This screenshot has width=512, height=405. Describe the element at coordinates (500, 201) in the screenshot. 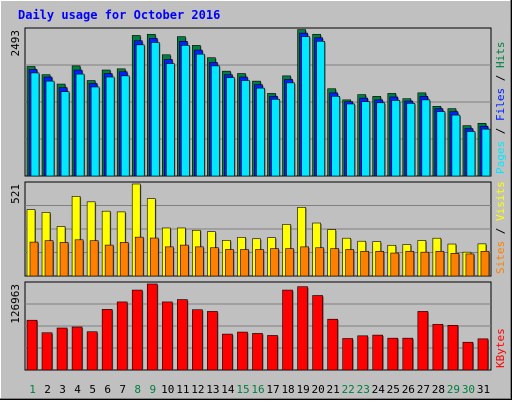

I see `axis-label-part: Visits` at that location.